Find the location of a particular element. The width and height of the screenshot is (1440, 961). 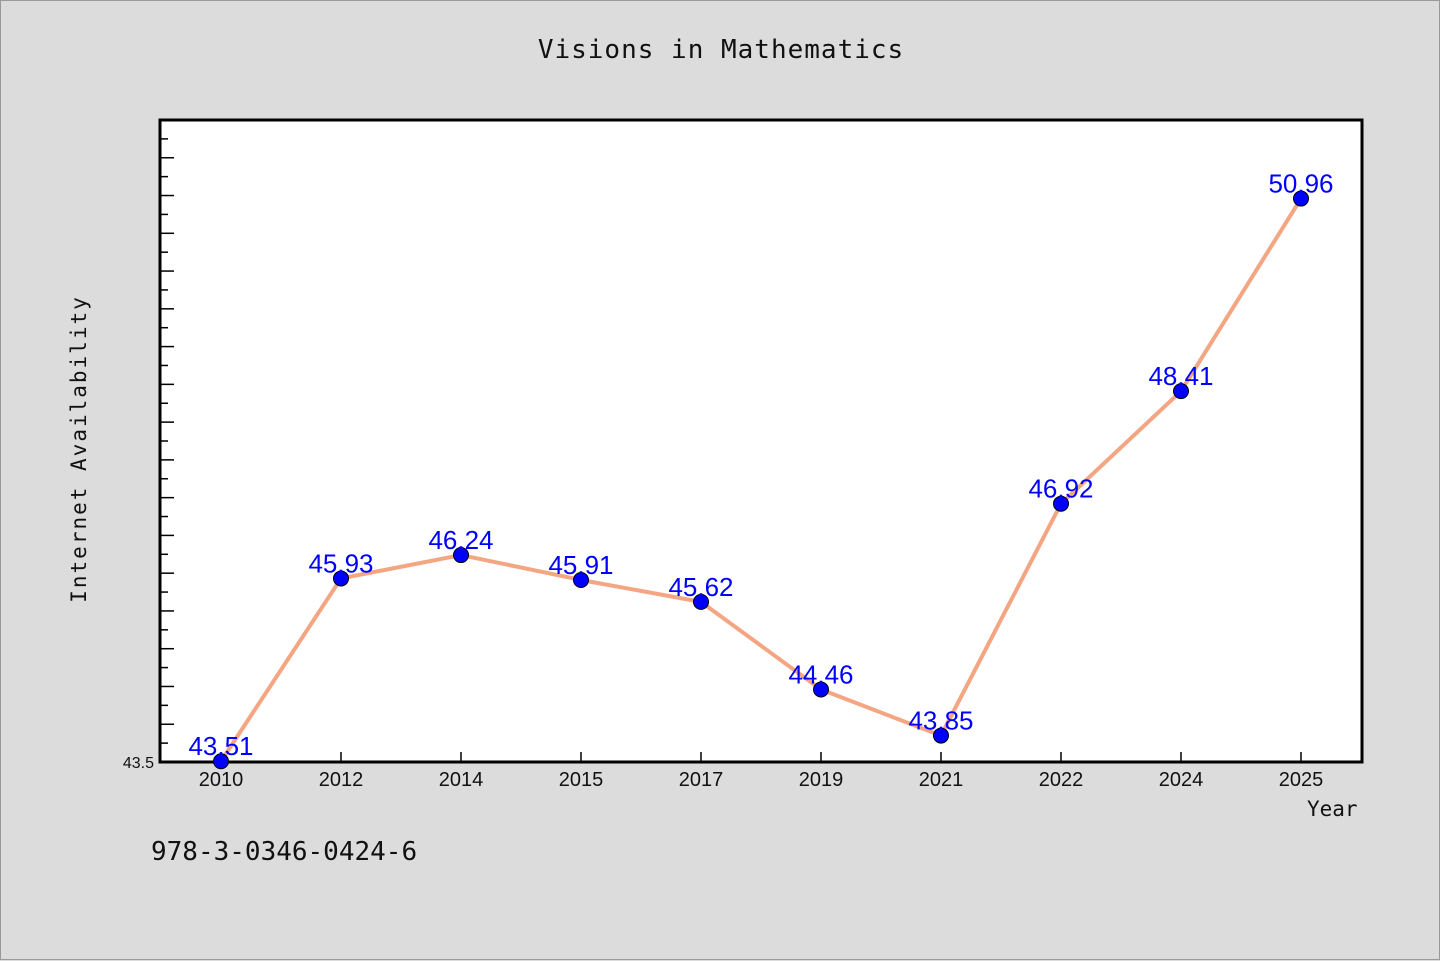

isbn-text: 978-3-0346-0424-6 is located at coordinates (284, 852).